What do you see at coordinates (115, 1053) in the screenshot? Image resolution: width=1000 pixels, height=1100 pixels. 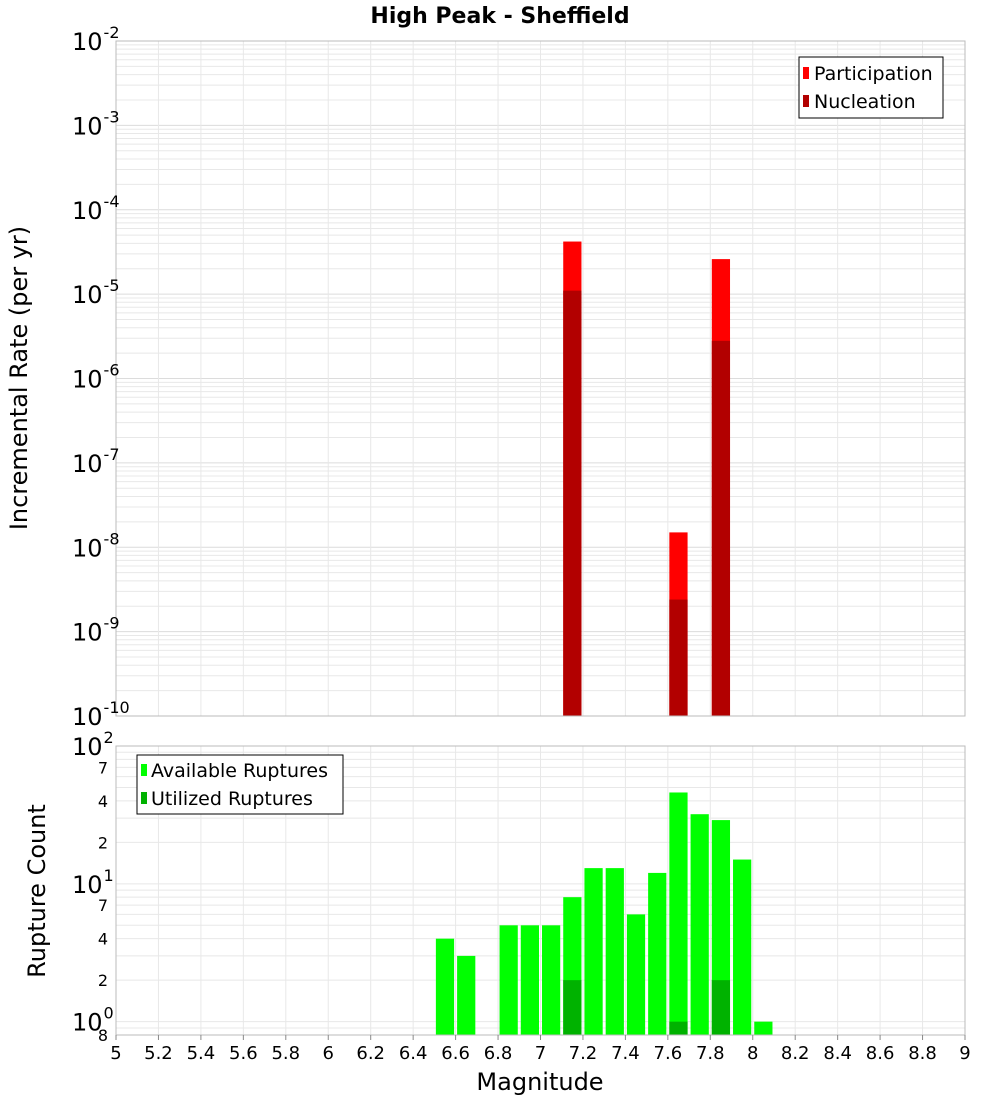 I see `x-tick-label: 5` at bounding box center [115, 1053].